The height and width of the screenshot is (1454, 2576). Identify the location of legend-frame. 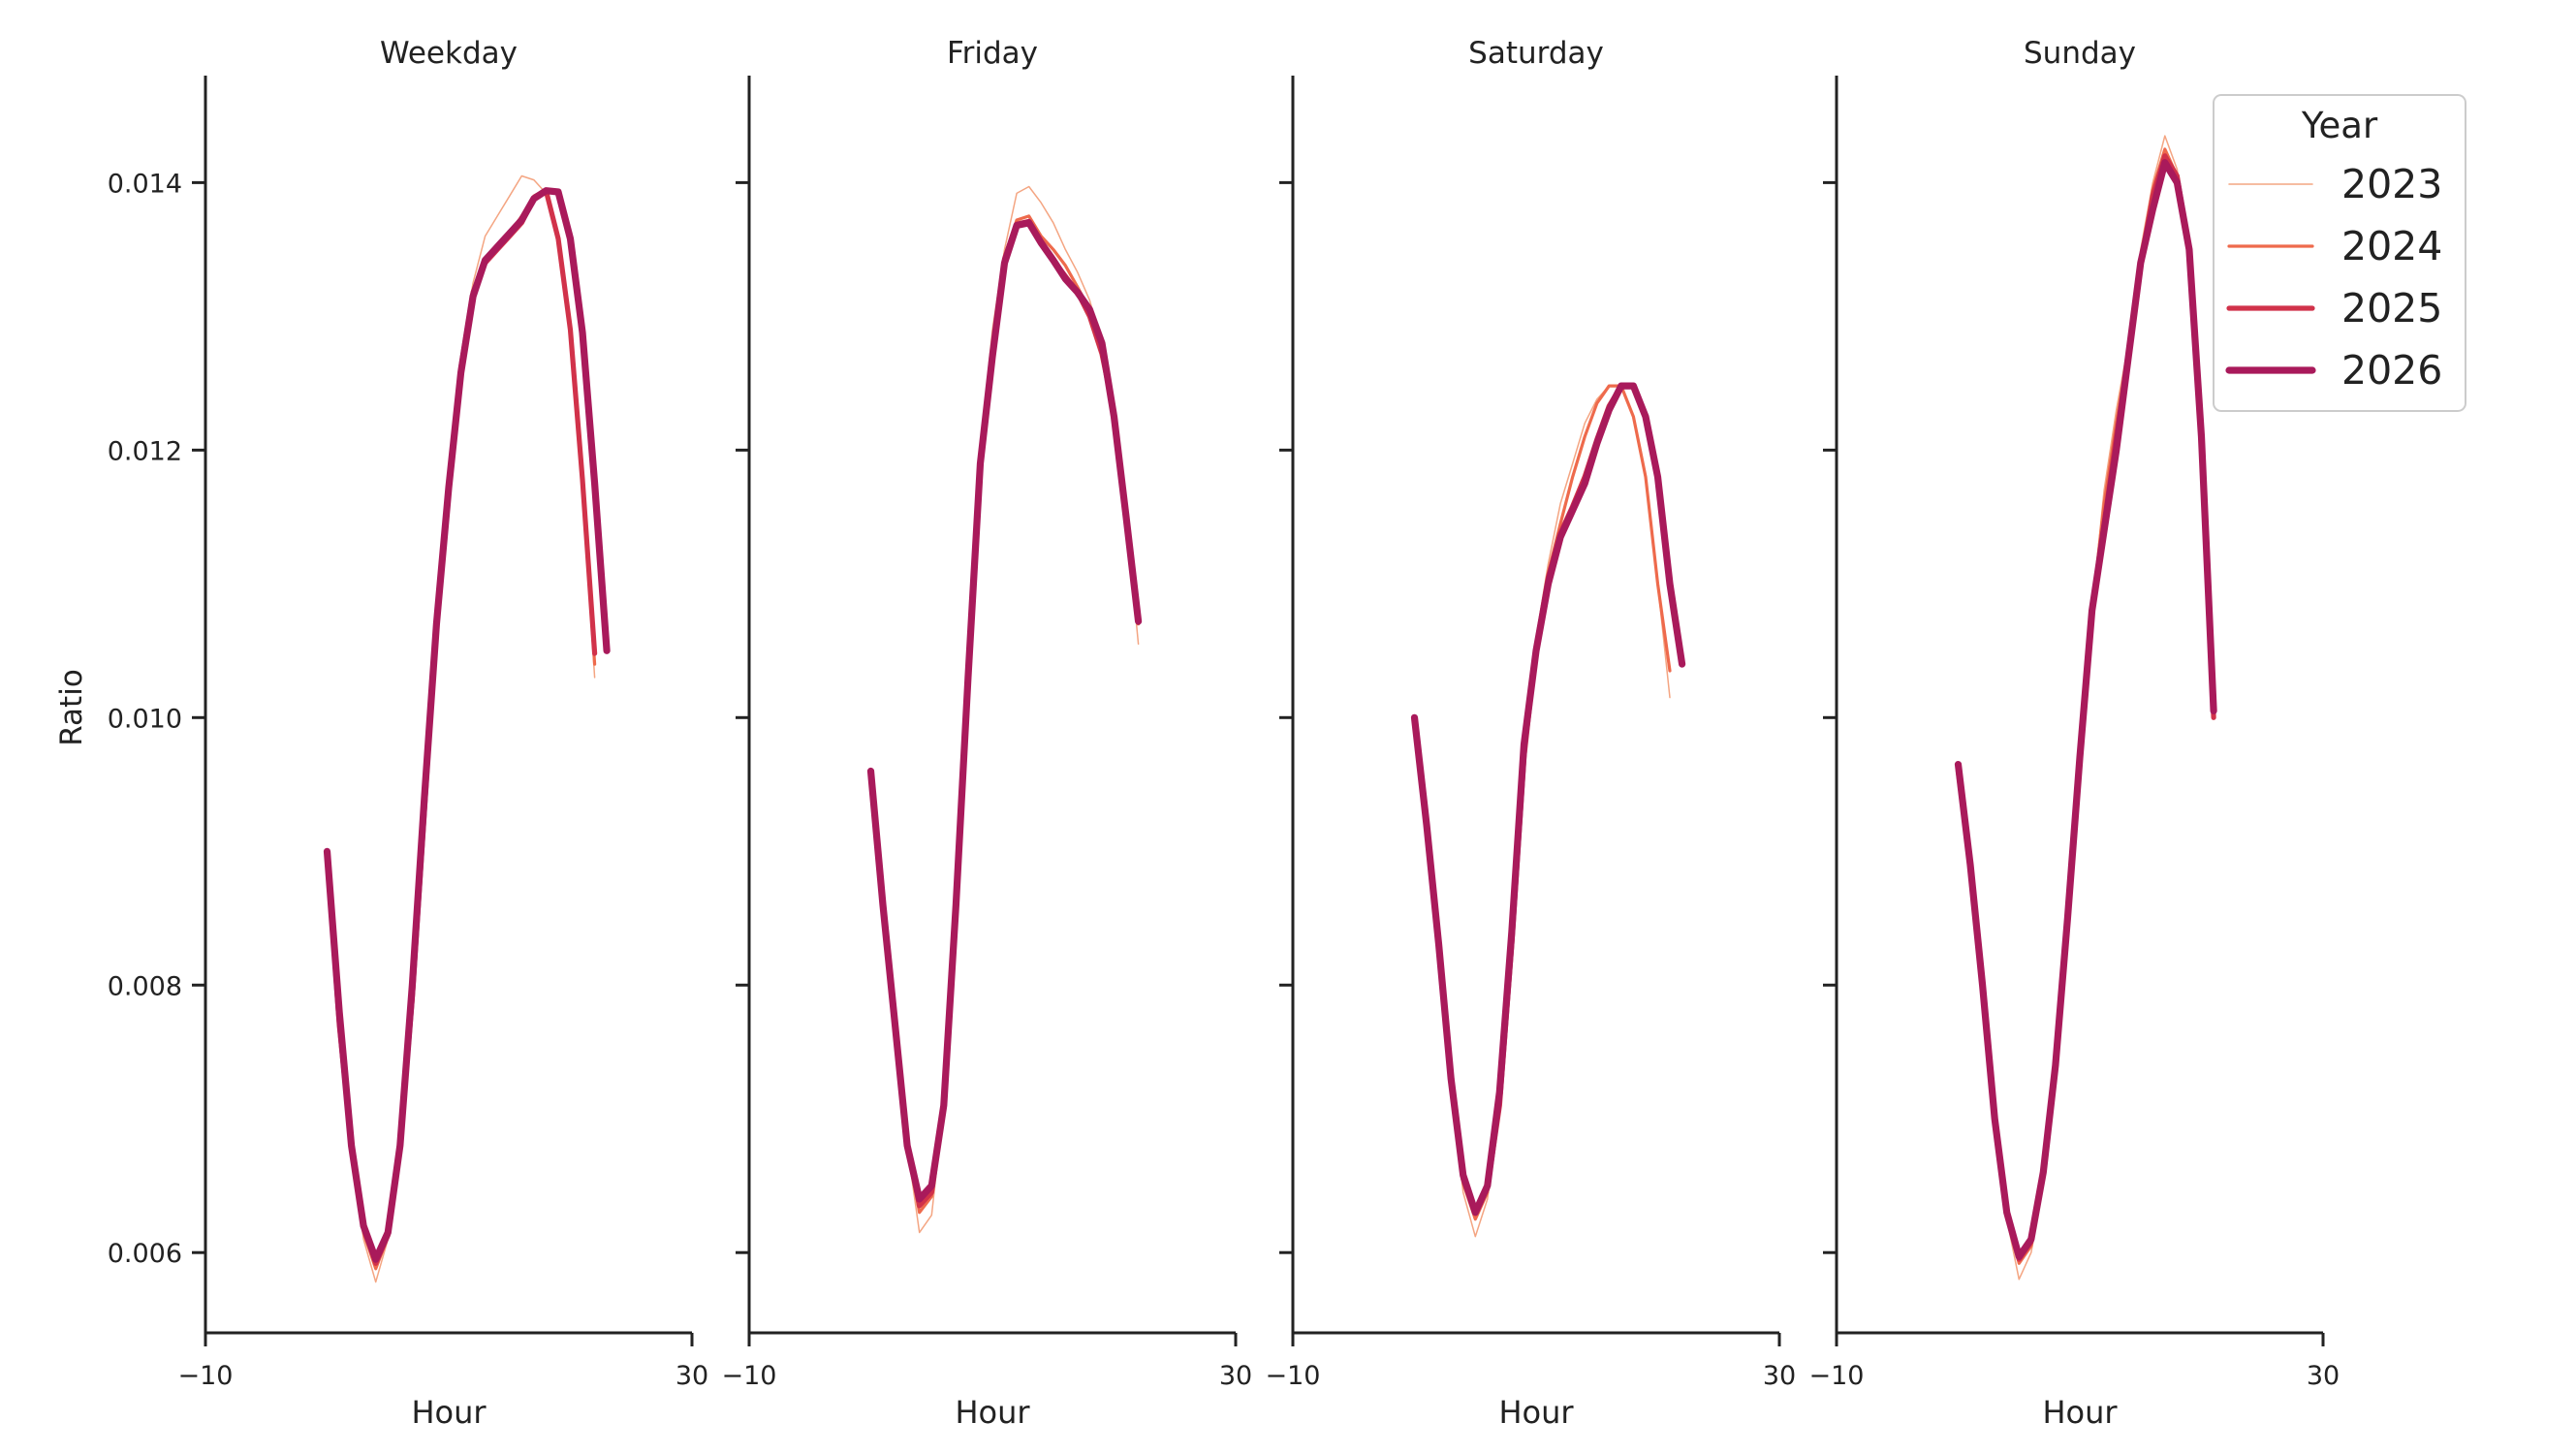
(2339, 253).